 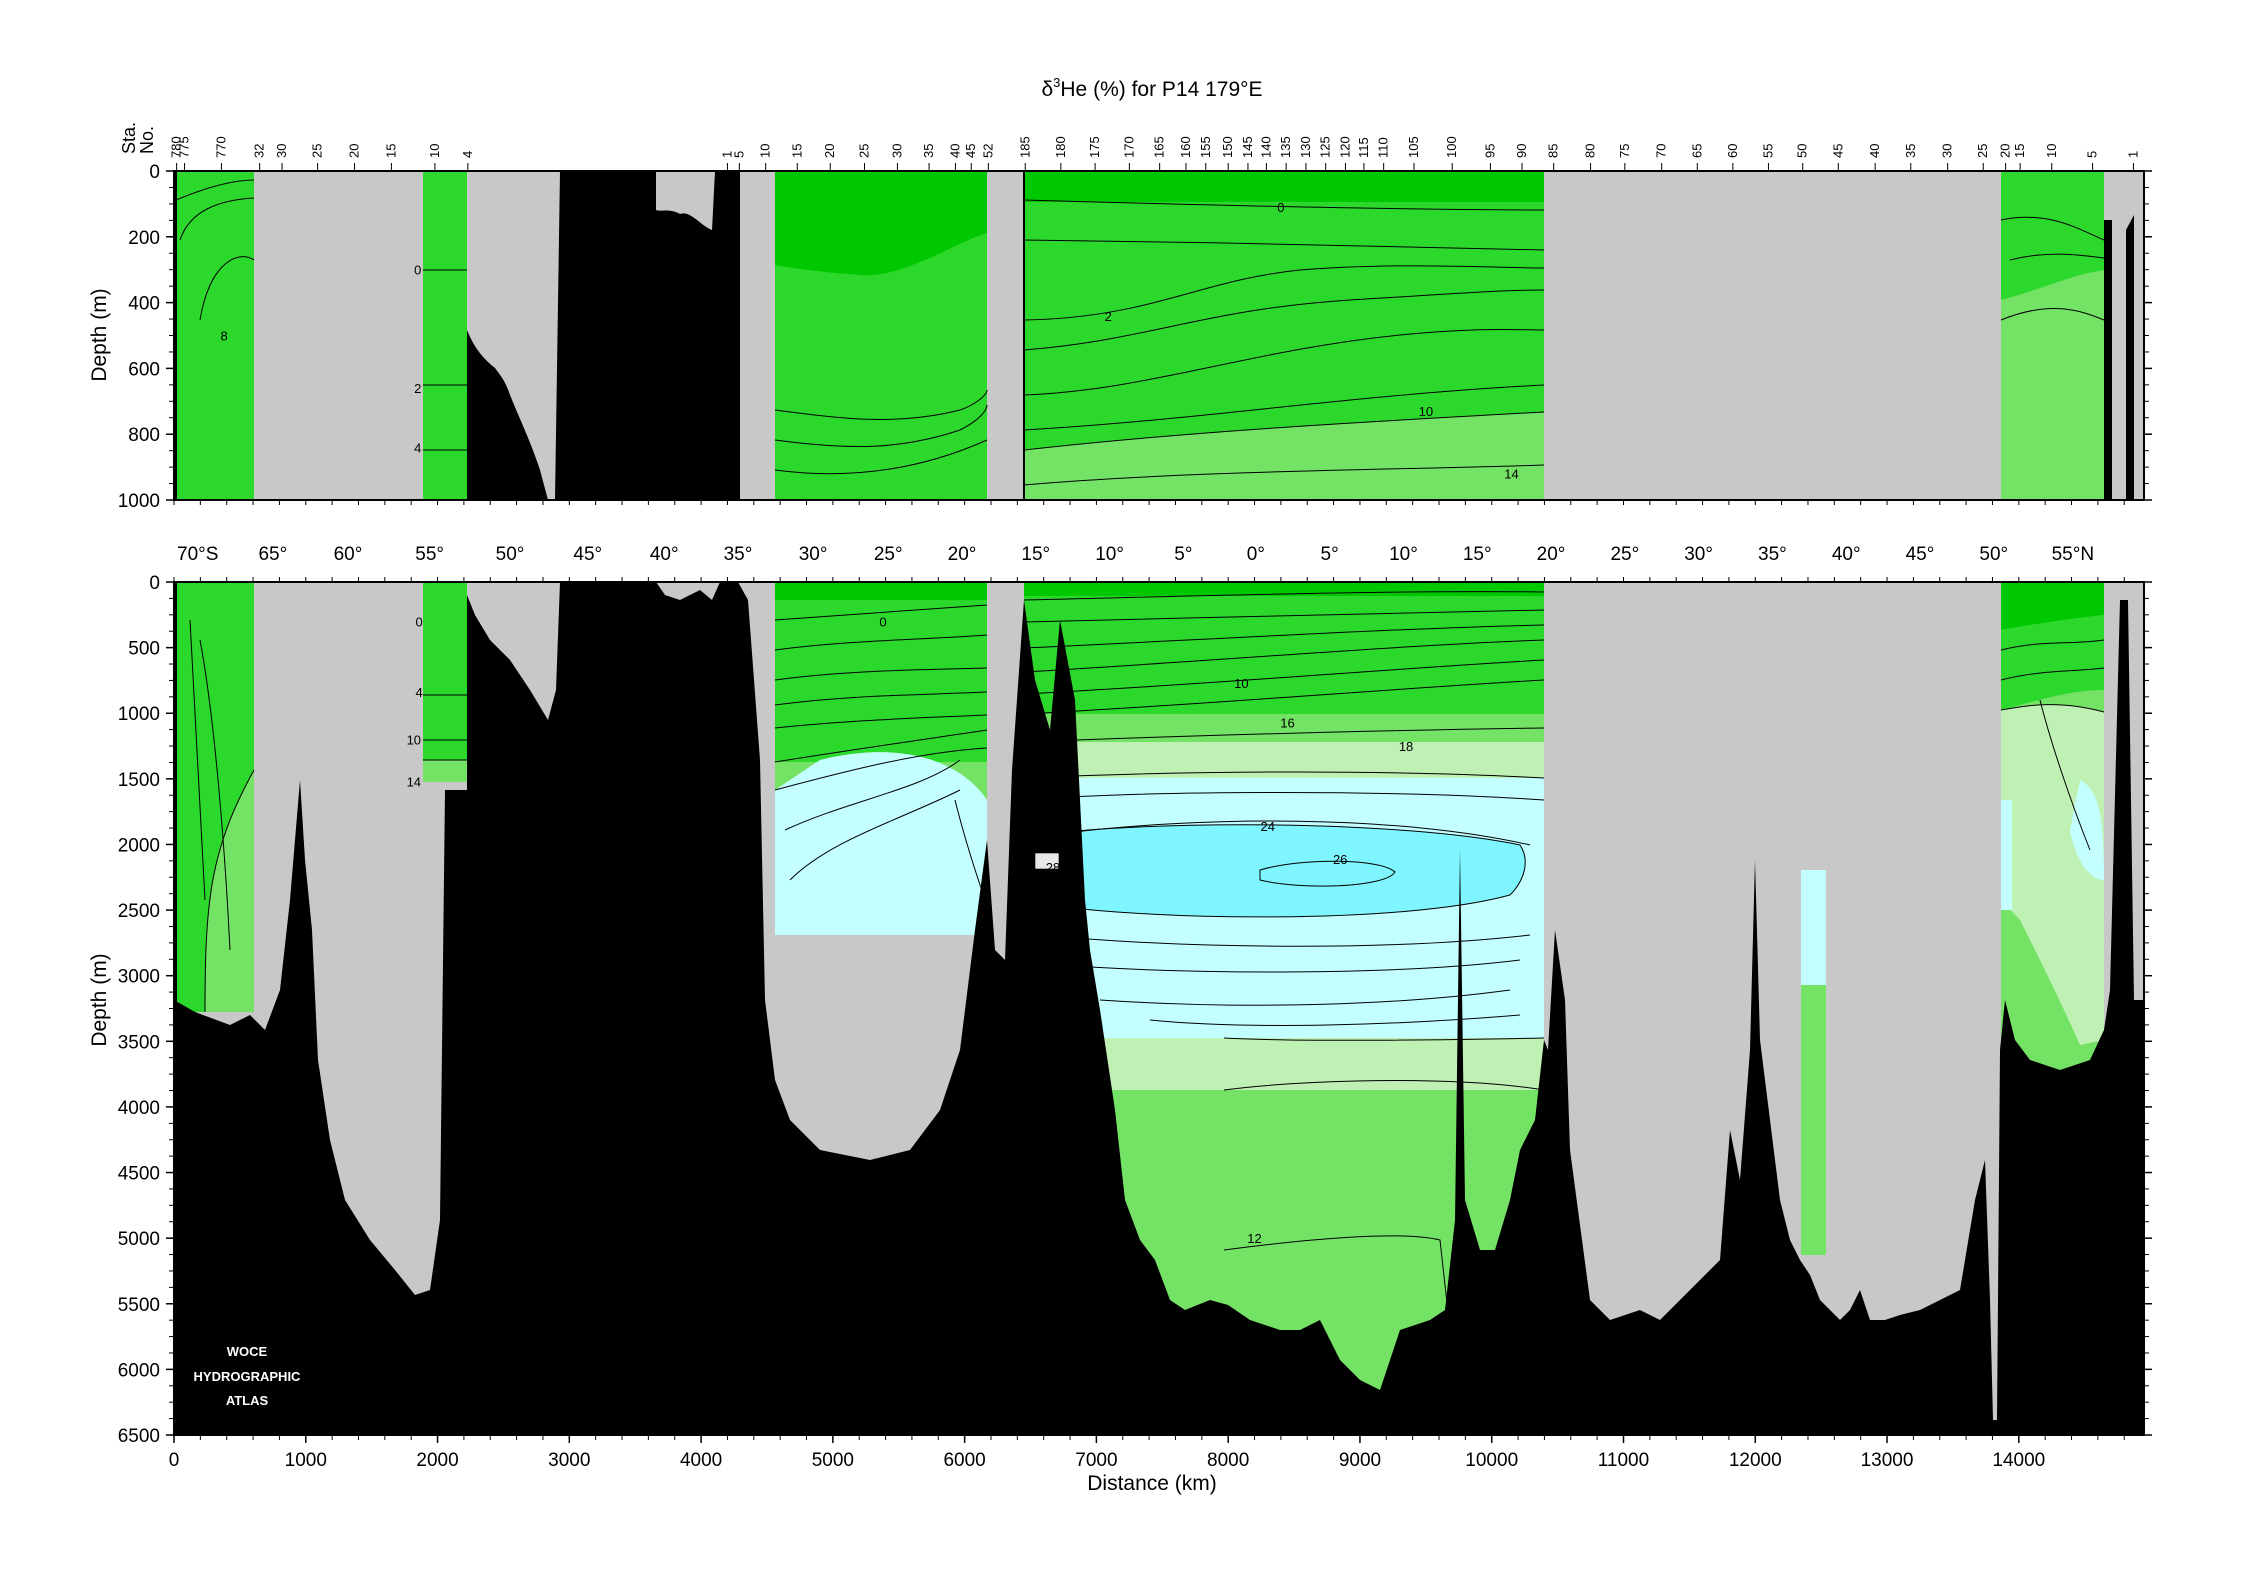 What do you see at coordinates (348, 554) in the screenshot?
I see `latitude-label: 60°` at bounding box center [348, 554].